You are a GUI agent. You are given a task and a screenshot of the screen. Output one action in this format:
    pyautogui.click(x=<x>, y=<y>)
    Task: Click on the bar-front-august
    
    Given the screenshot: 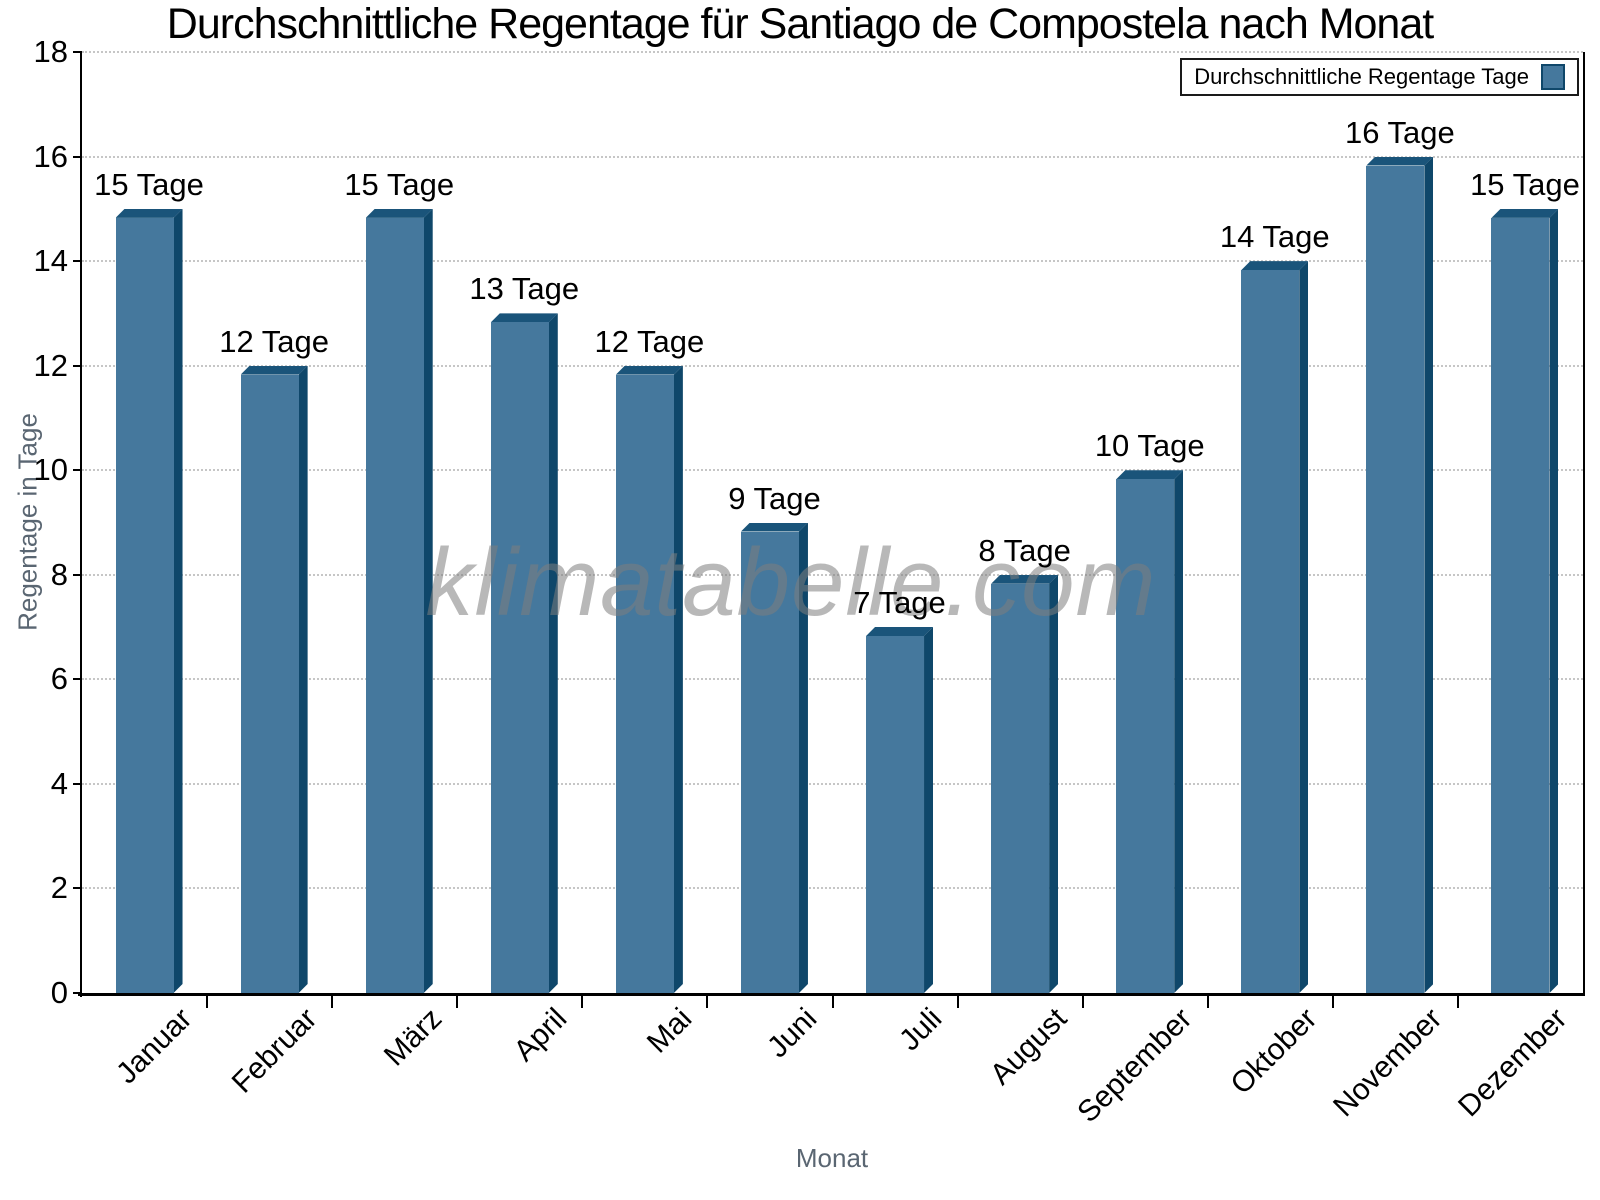 What is the action you would take?
    pyautogui.click(x=1020, y=788)
    